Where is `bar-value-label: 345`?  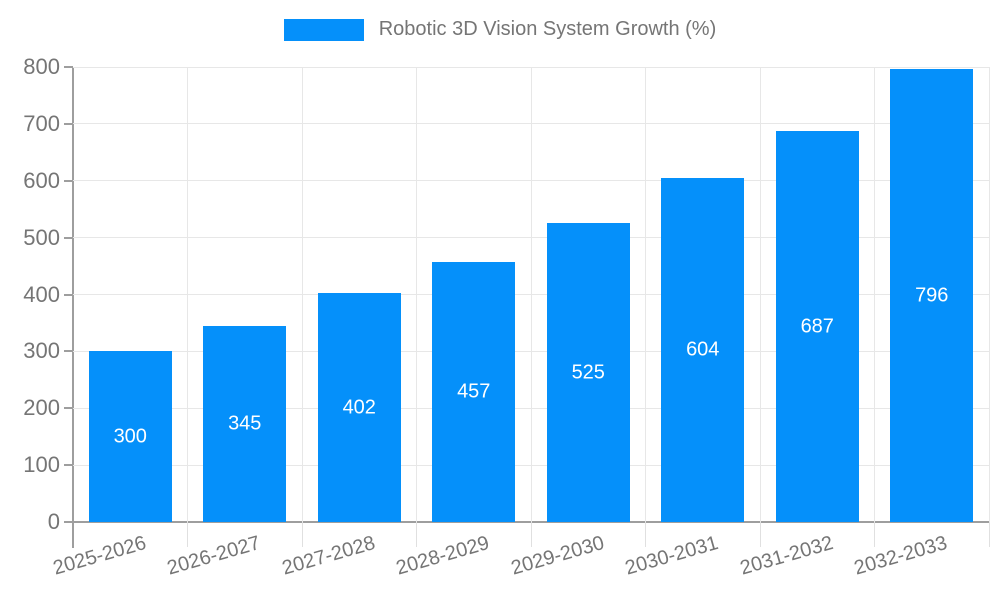 bar-value-label: 345 is located at coordinates (245, 423).